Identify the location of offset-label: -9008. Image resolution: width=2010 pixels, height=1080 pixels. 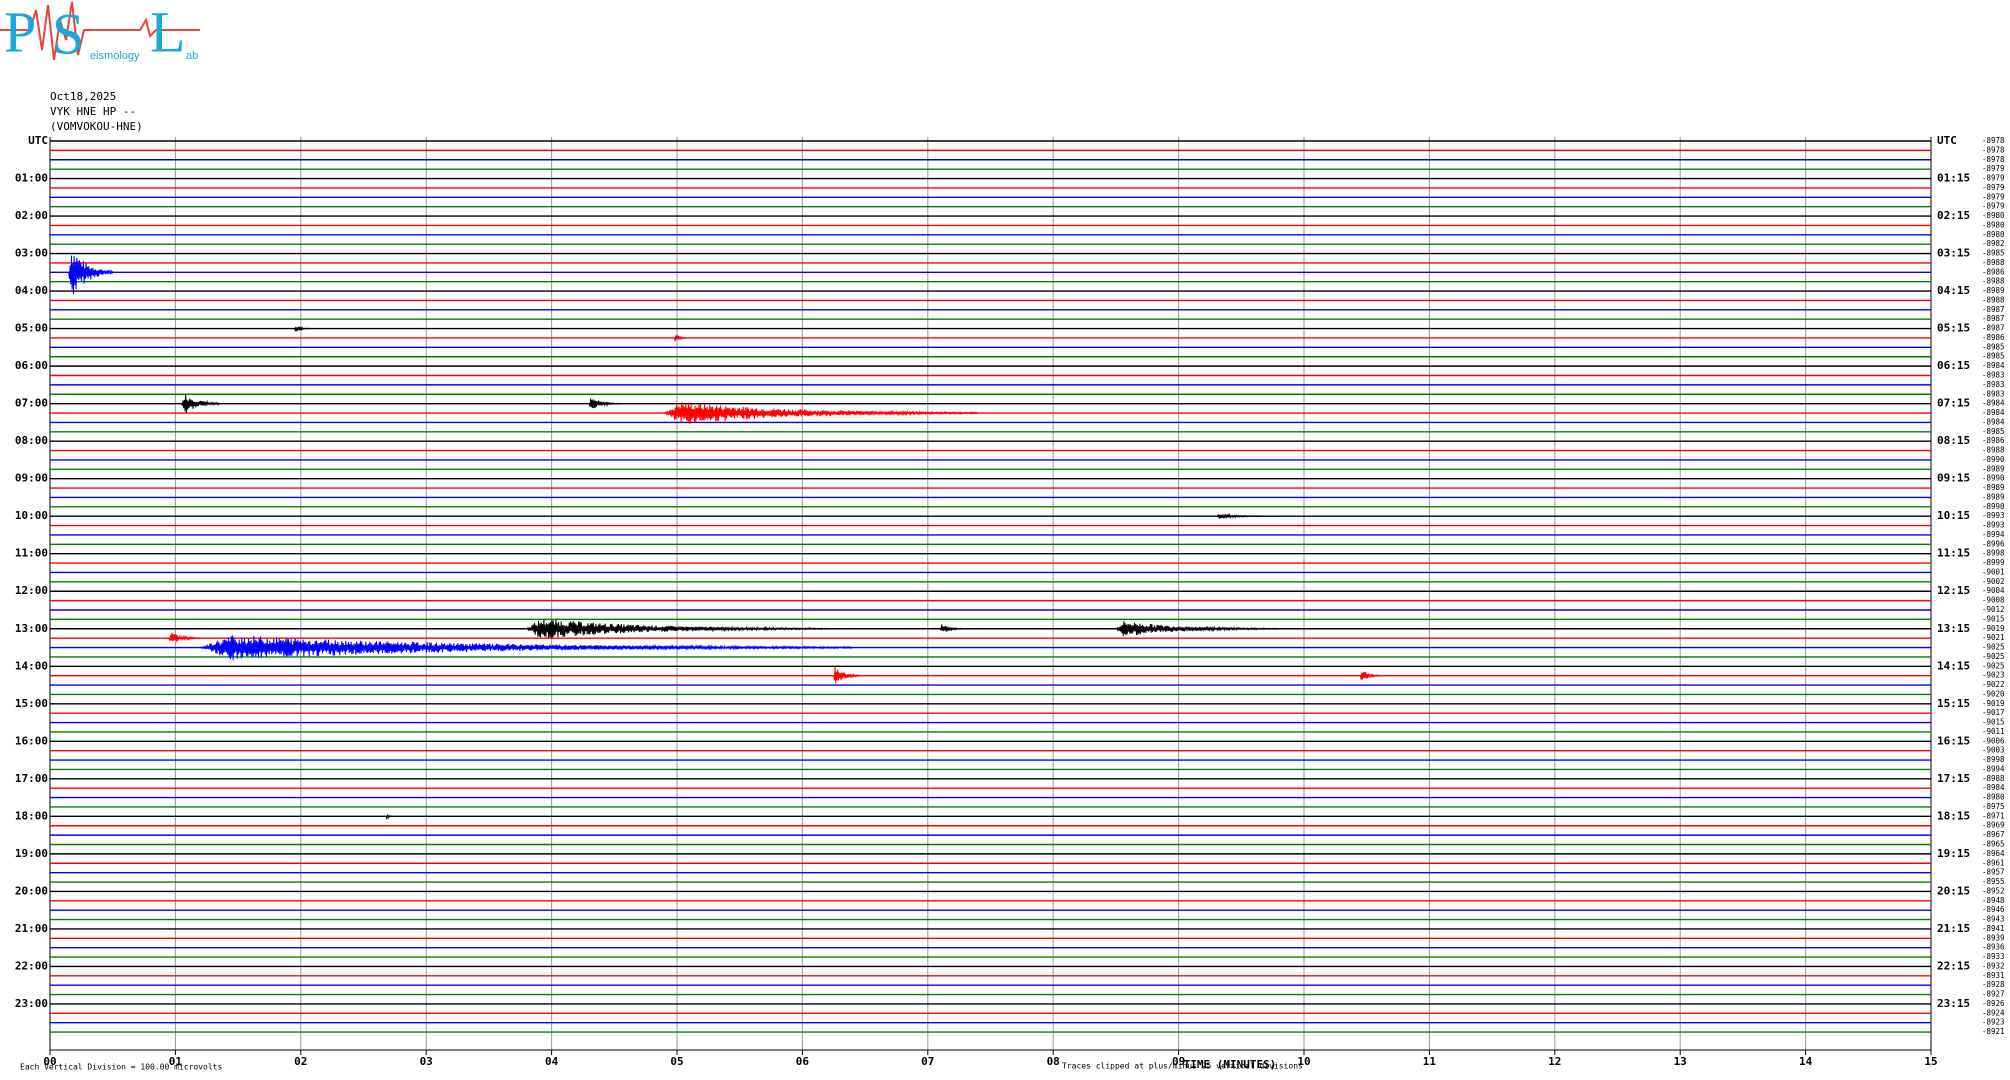
(1993, 600).